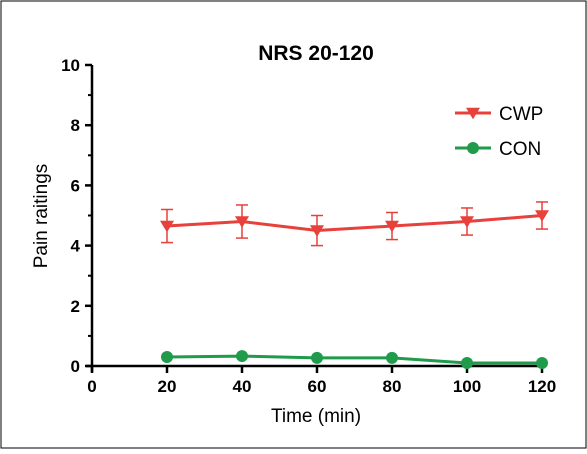 The width and height of the screenshot is (587, 454). What do you see at coordinates (167, 386) in the screenshot?
I see `x-tick-label: 20` at bounding box center [167, 386].